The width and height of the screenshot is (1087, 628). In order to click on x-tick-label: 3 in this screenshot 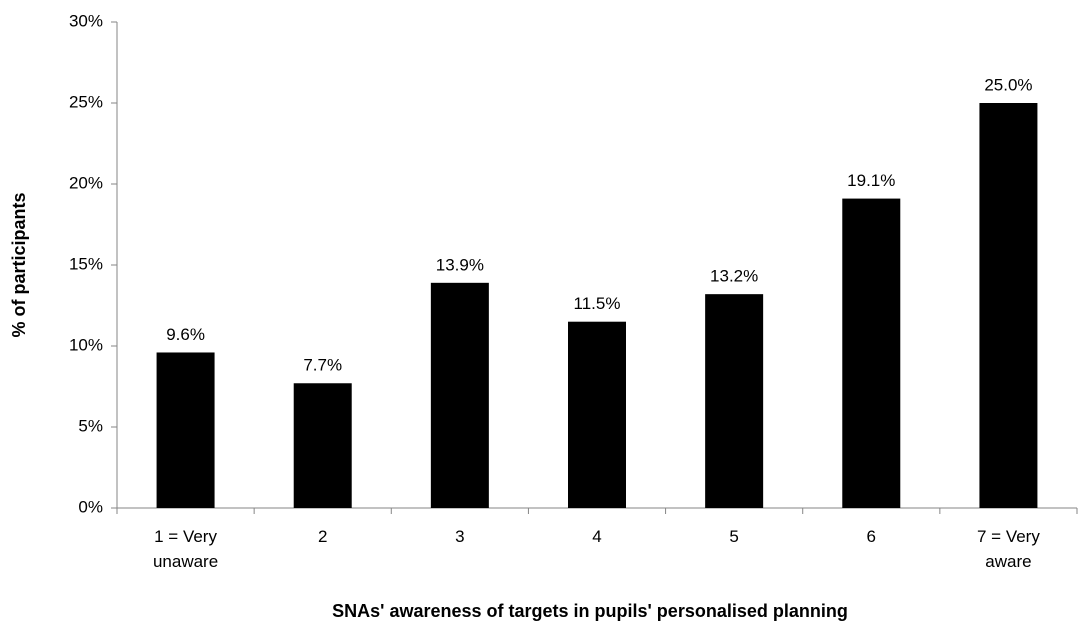, I will do `click(460, 536)`.